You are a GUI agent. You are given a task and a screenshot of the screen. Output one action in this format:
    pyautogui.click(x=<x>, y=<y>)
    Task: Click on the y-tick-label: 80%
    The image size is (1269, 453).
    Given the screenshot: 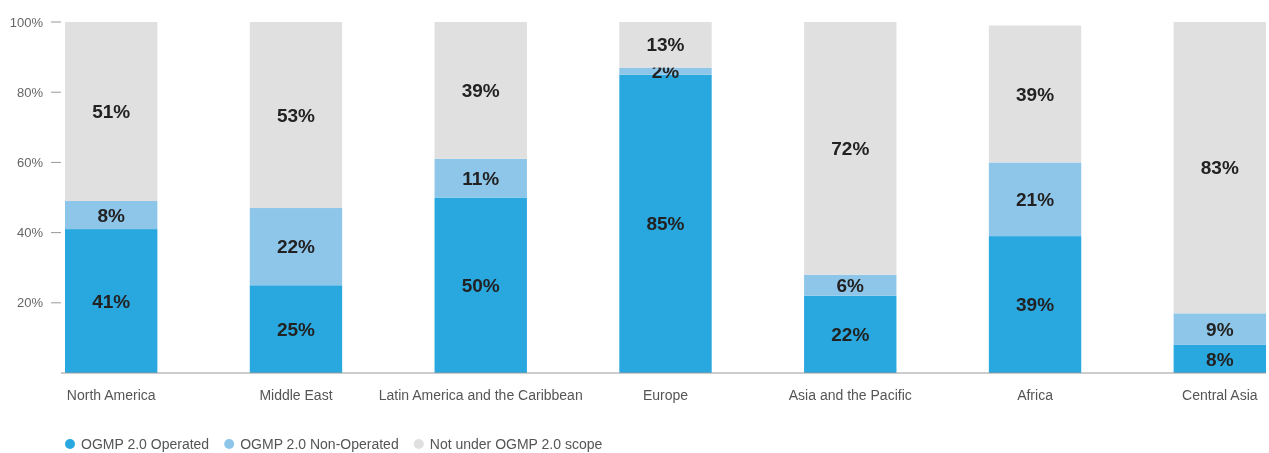 What is the action you would take?
    pyautogui.click(x=30, y=92)
    